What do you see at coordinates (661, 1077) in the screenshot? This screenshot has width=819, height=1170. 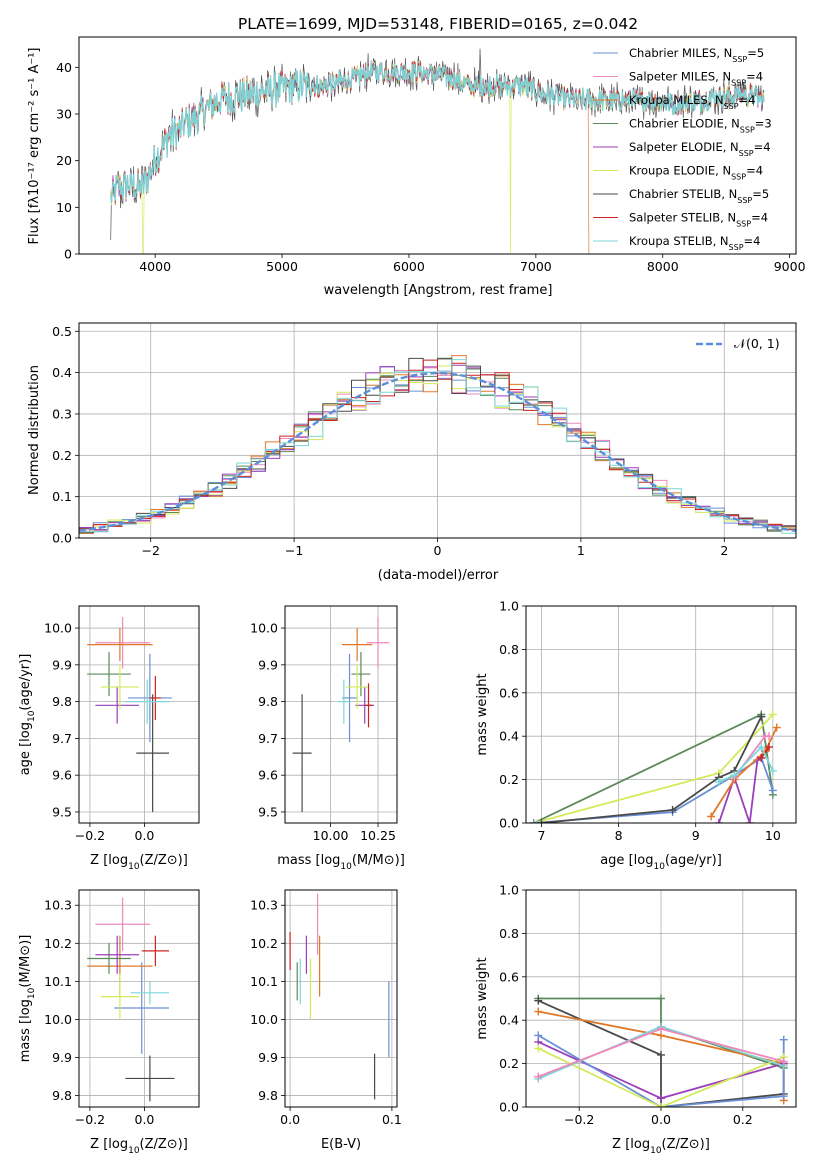 I see `kroupa_elodie-weight-line` at bounding box center [661, 1077].